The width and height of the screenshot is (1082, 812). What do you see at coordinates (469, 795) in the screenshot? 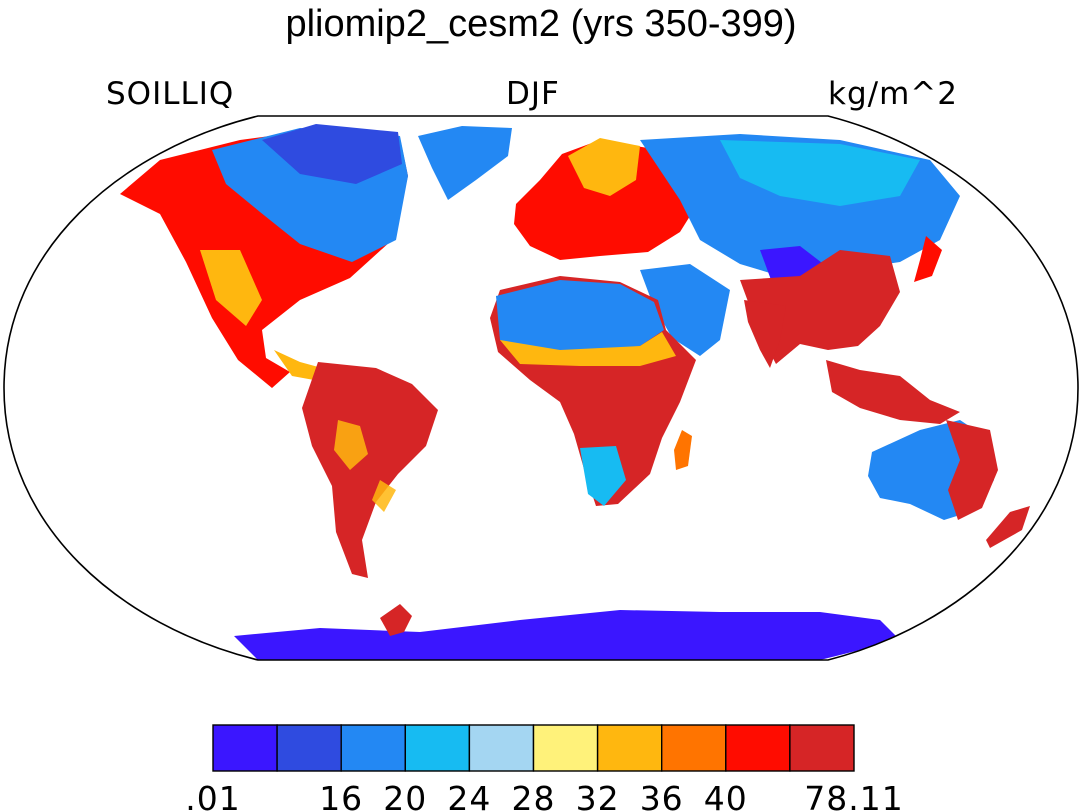
I see `colorbar-label: 24` at bounding box center [469, 795].